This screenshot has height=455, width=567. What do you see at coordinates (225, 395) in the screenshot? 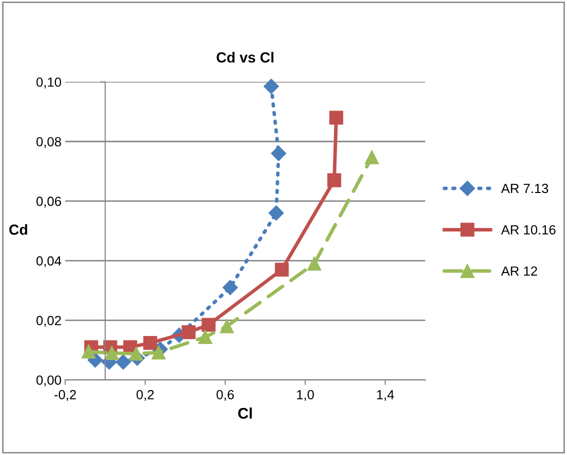
I see `x-tick-label: 0,6` at bounding box center [225, 395].